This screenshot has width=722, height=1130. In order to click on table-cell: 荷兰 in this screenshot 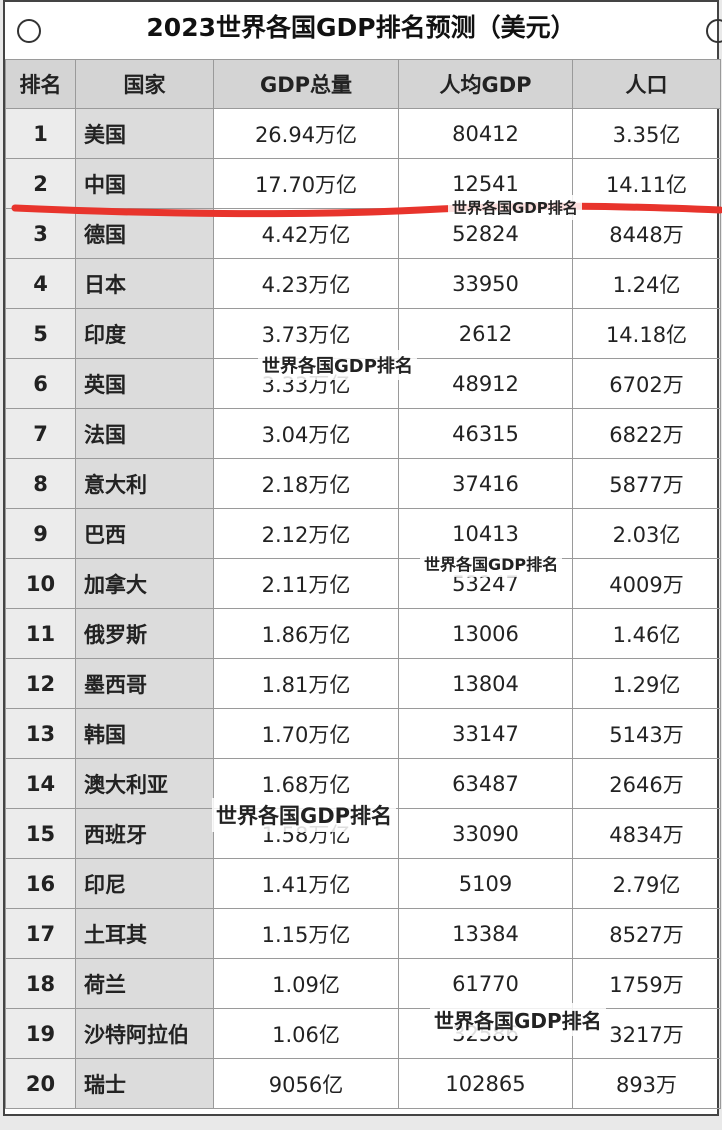, I will do `click(144, 983)`.